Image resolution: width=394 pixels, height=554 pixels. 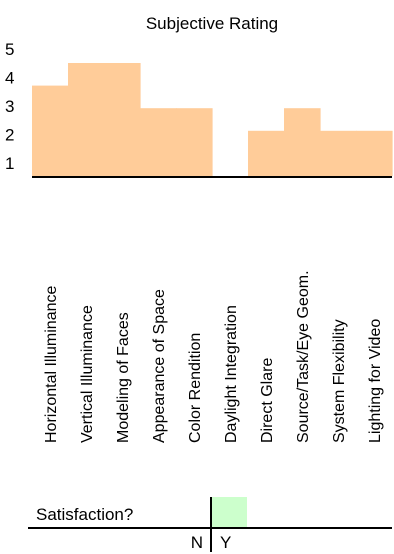 I want to click on category-label: Lighting for Video, so click(x=375, y=381).